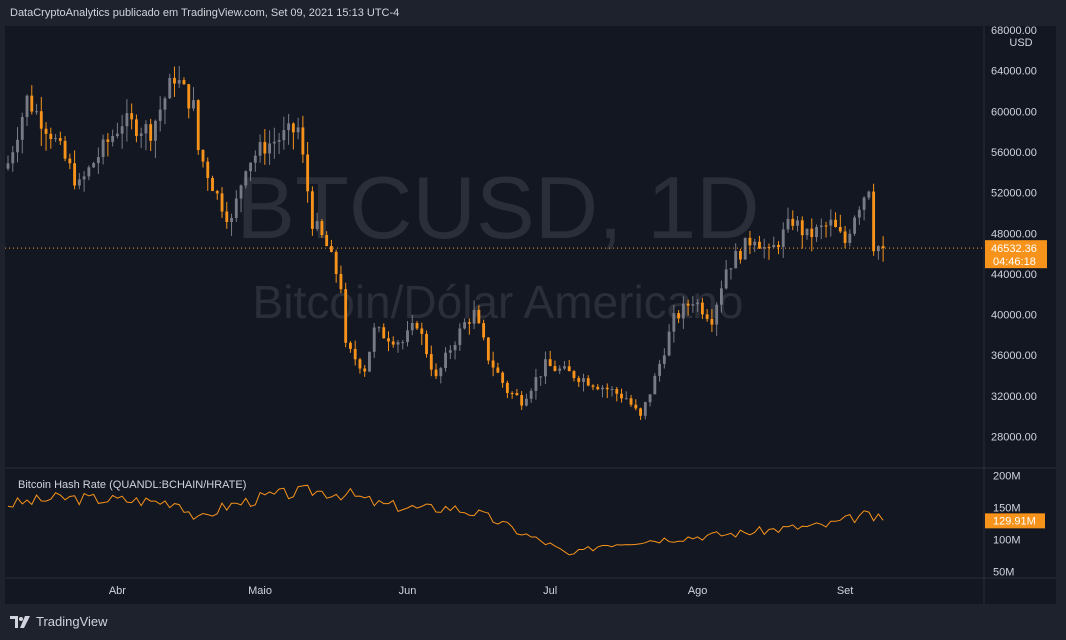 The width and height of the screenshot is (1066, 640). What do you see at coordinates (59, 621) in the screenshot?
I see `tradingview-logo: TradingView` at bounding box center [59, 621].